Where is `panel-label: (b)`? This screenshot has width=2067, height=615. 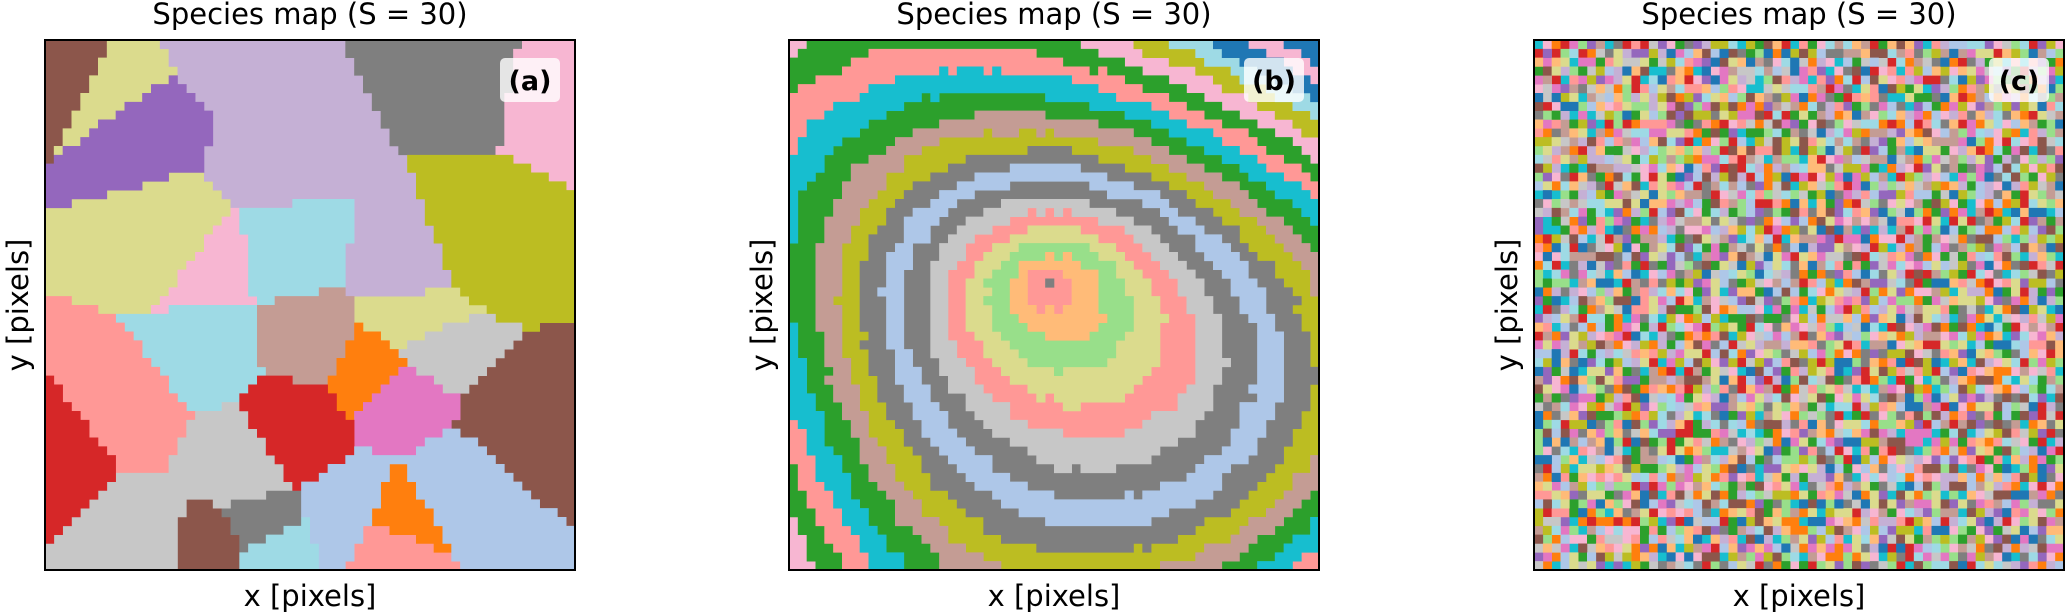
panel-label: (b) is located at coordinates (1274, 81).